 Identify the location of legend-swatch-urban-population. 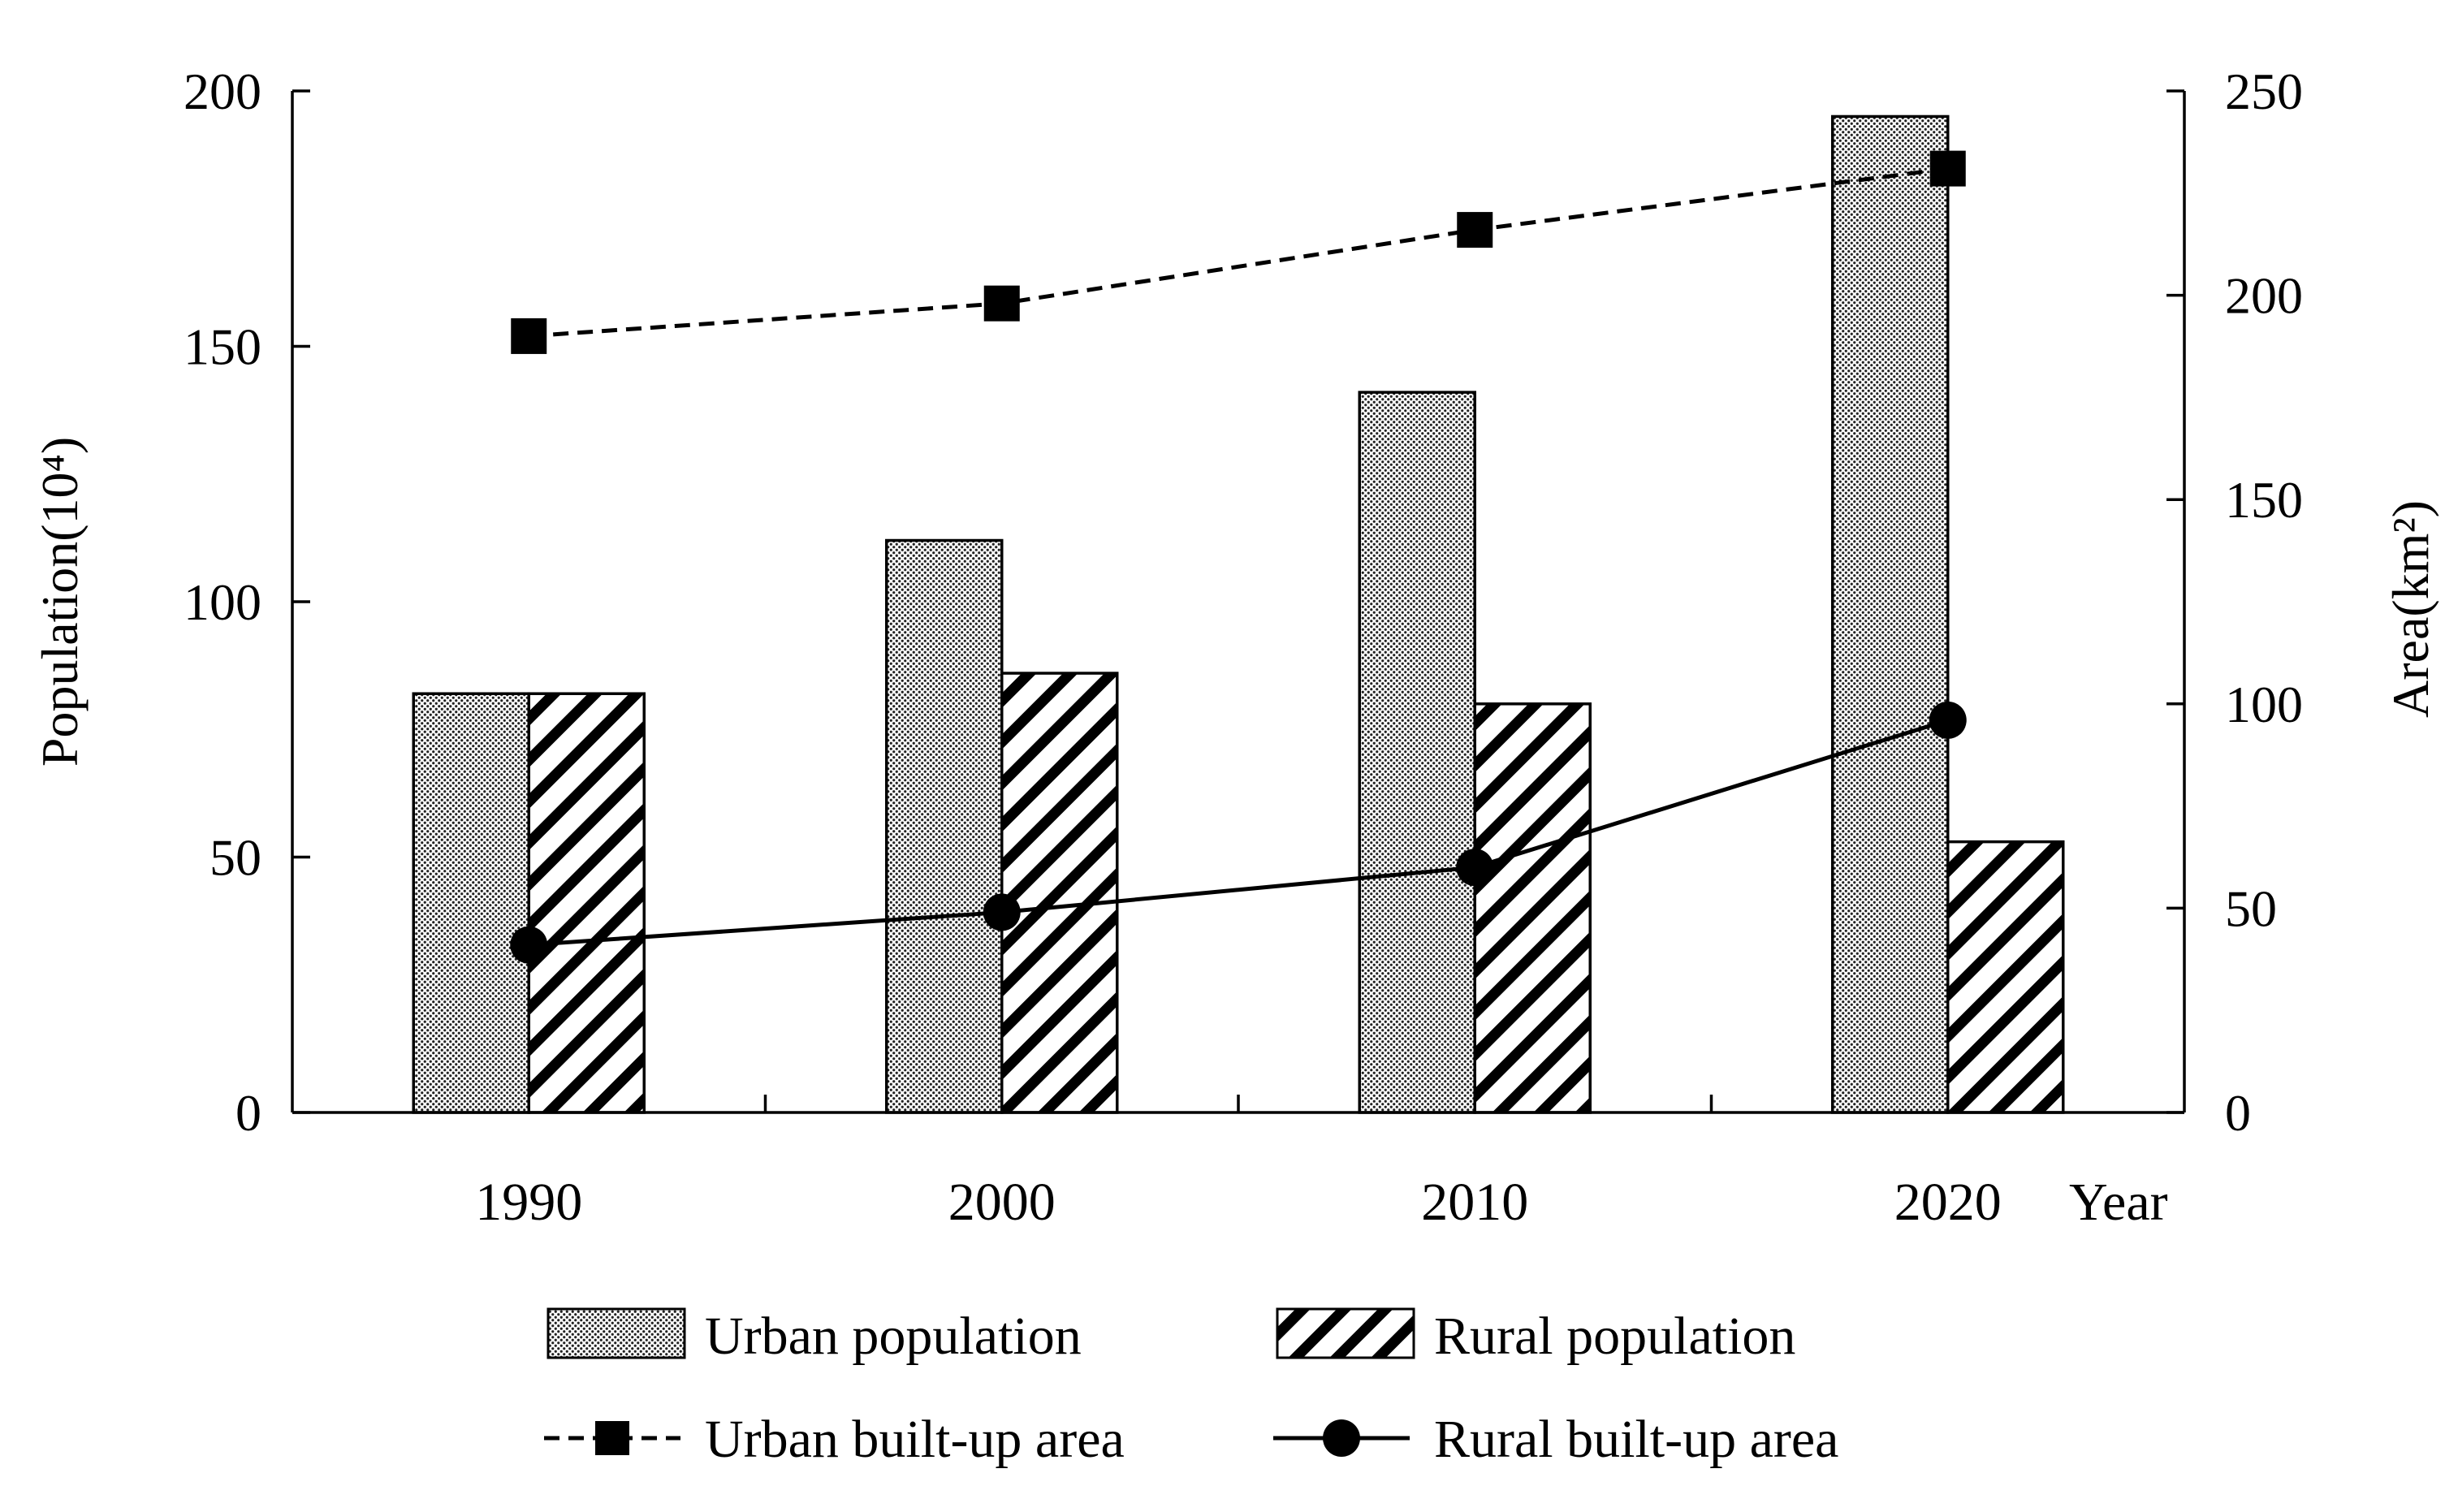
(616, 1333).